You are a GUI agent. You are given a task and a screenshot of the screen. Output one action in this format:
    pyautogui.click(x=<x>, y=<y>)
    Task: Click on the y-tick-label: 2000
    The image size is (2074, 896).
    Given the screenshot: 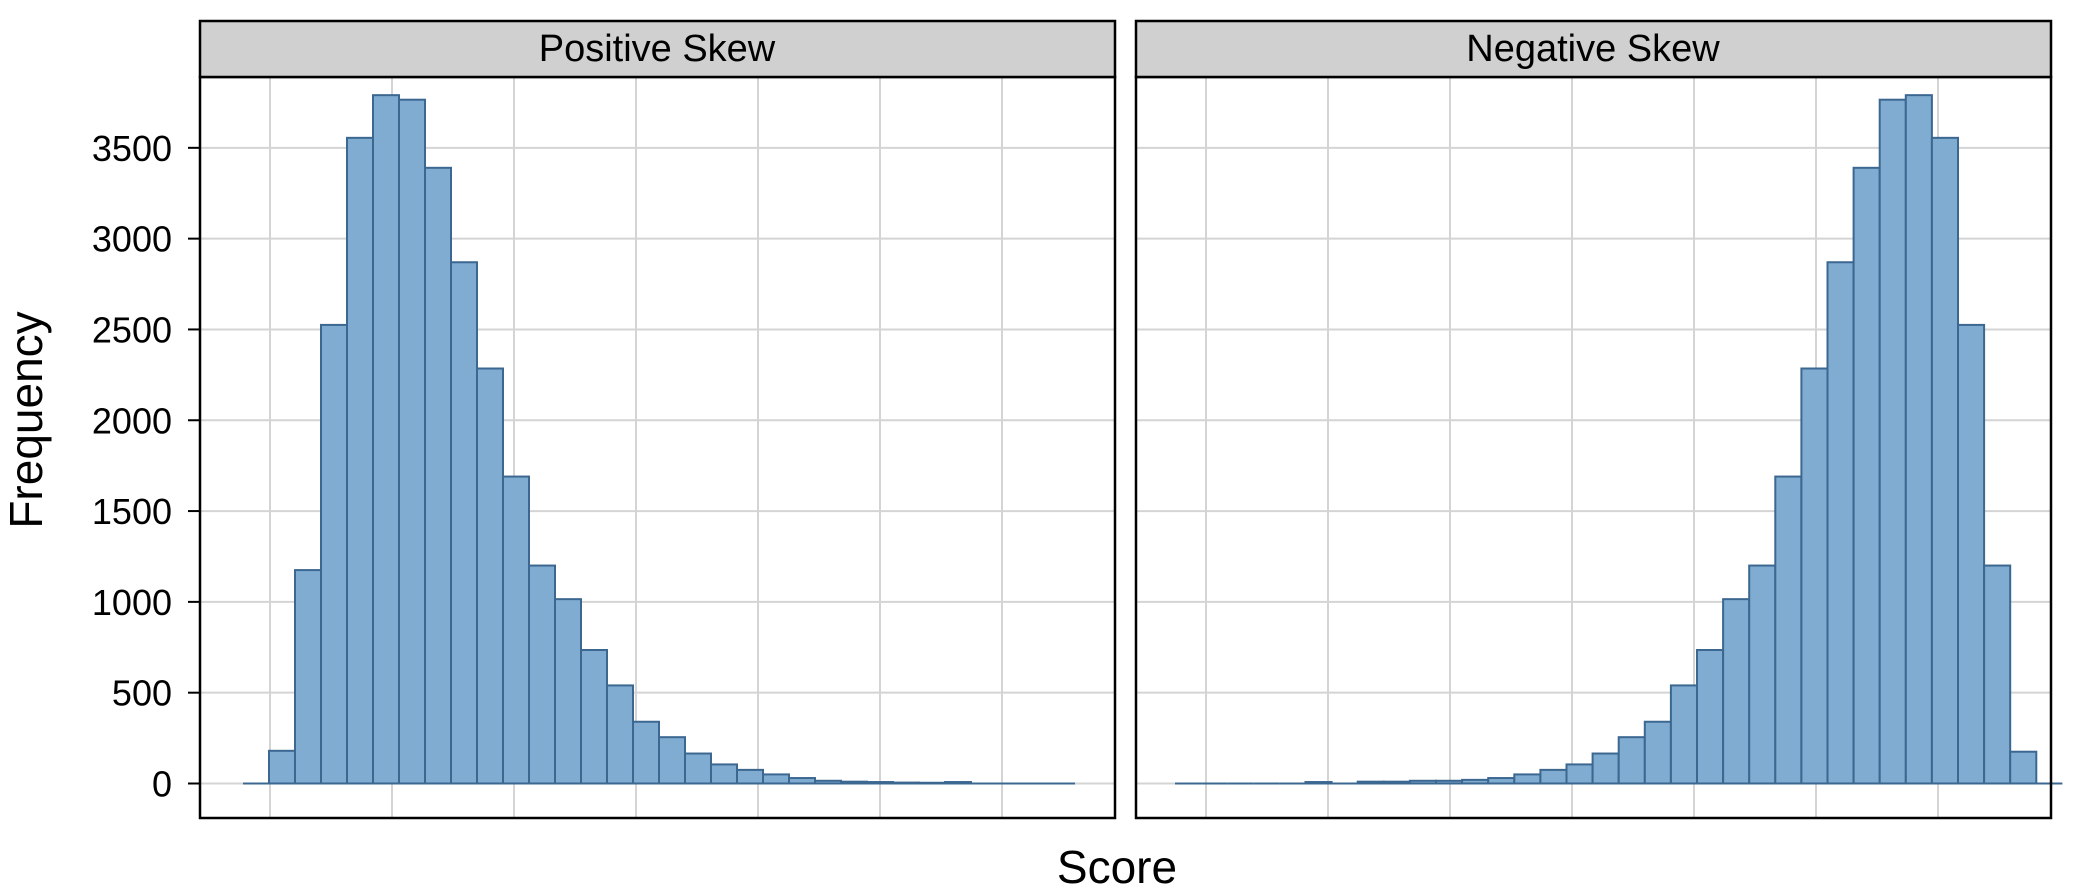 What is the action you would take?
    pyautogui.click(x=132, y=420)
    